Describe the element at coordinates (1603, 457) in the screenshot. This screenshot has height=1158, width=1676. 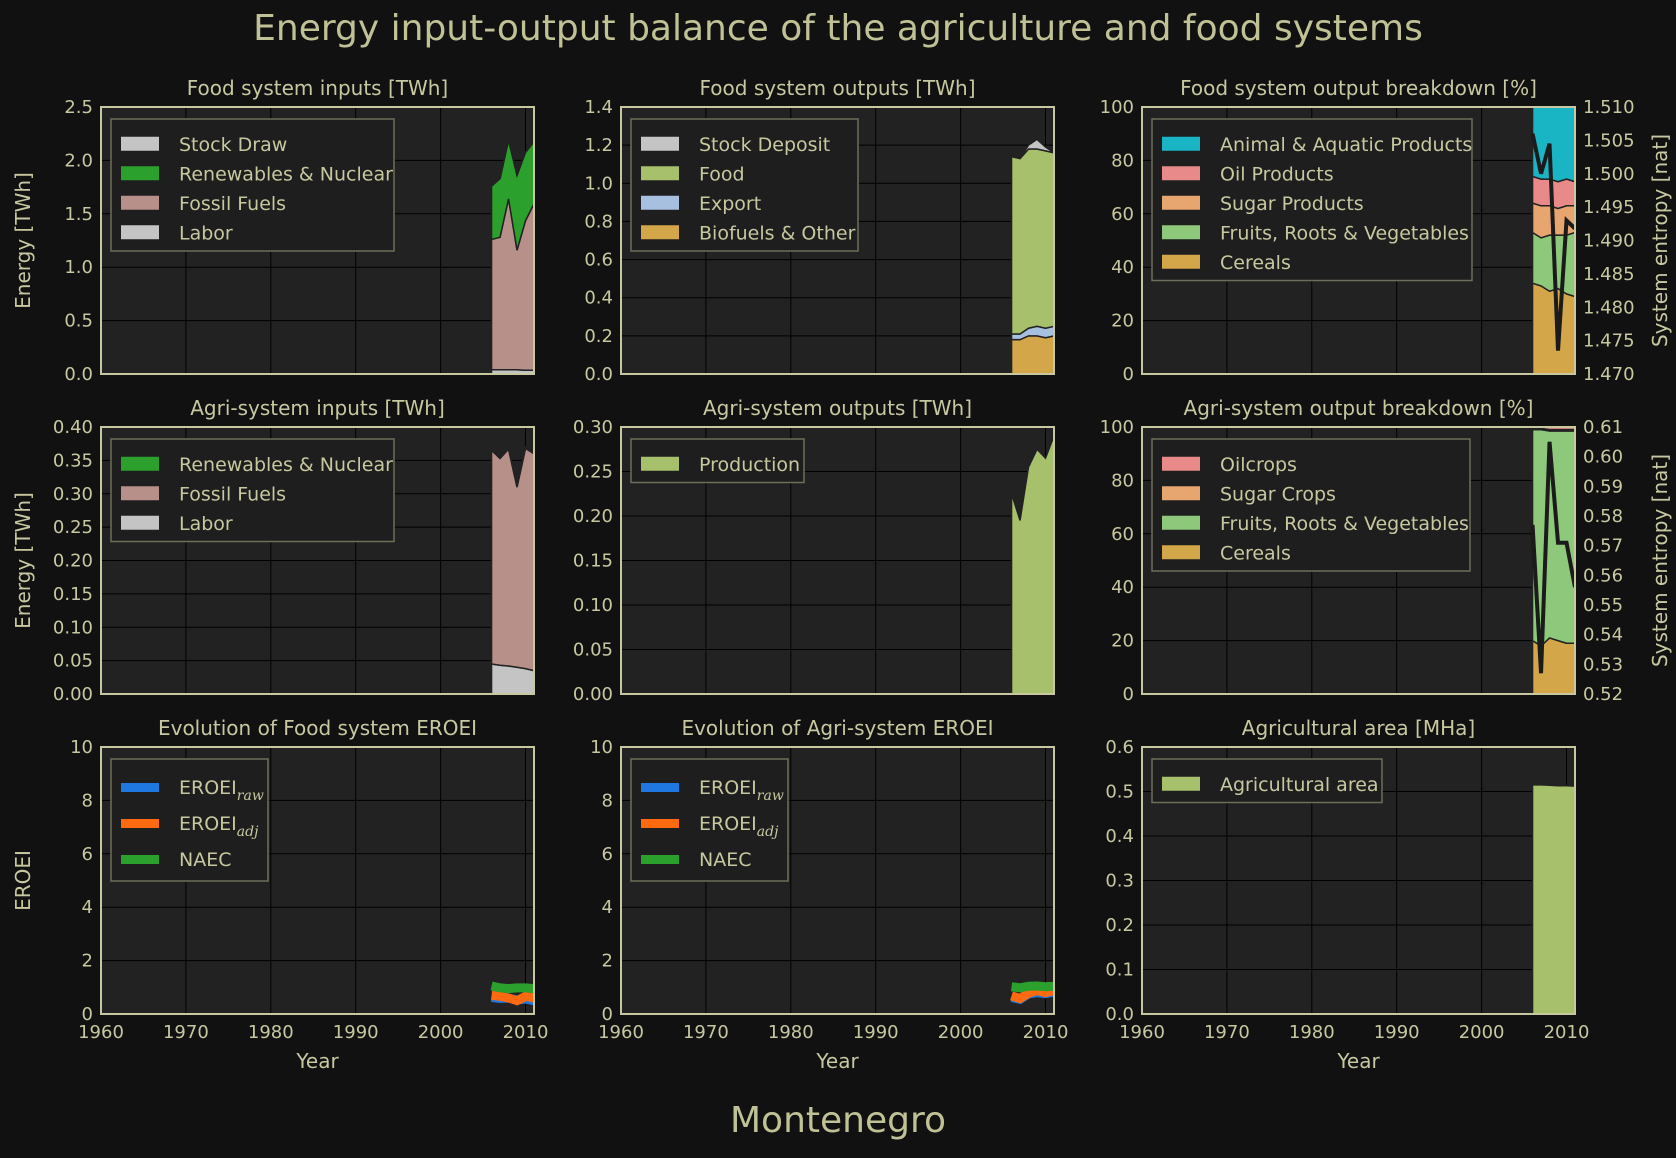
I see `y2-tick-label: 0.60` at that location.